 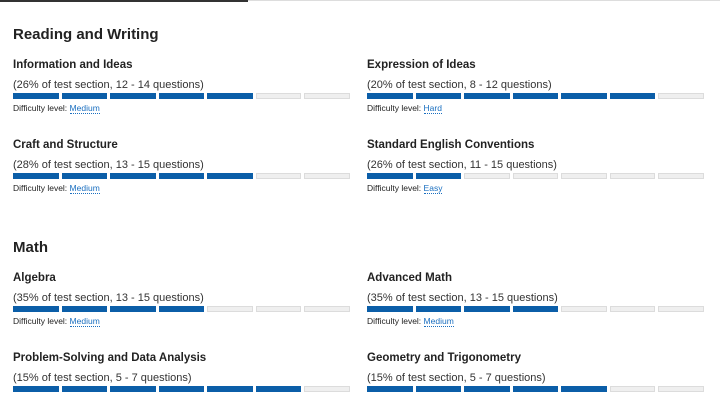 I want to click on item-title: Algebra, so click(x=34, y=278).